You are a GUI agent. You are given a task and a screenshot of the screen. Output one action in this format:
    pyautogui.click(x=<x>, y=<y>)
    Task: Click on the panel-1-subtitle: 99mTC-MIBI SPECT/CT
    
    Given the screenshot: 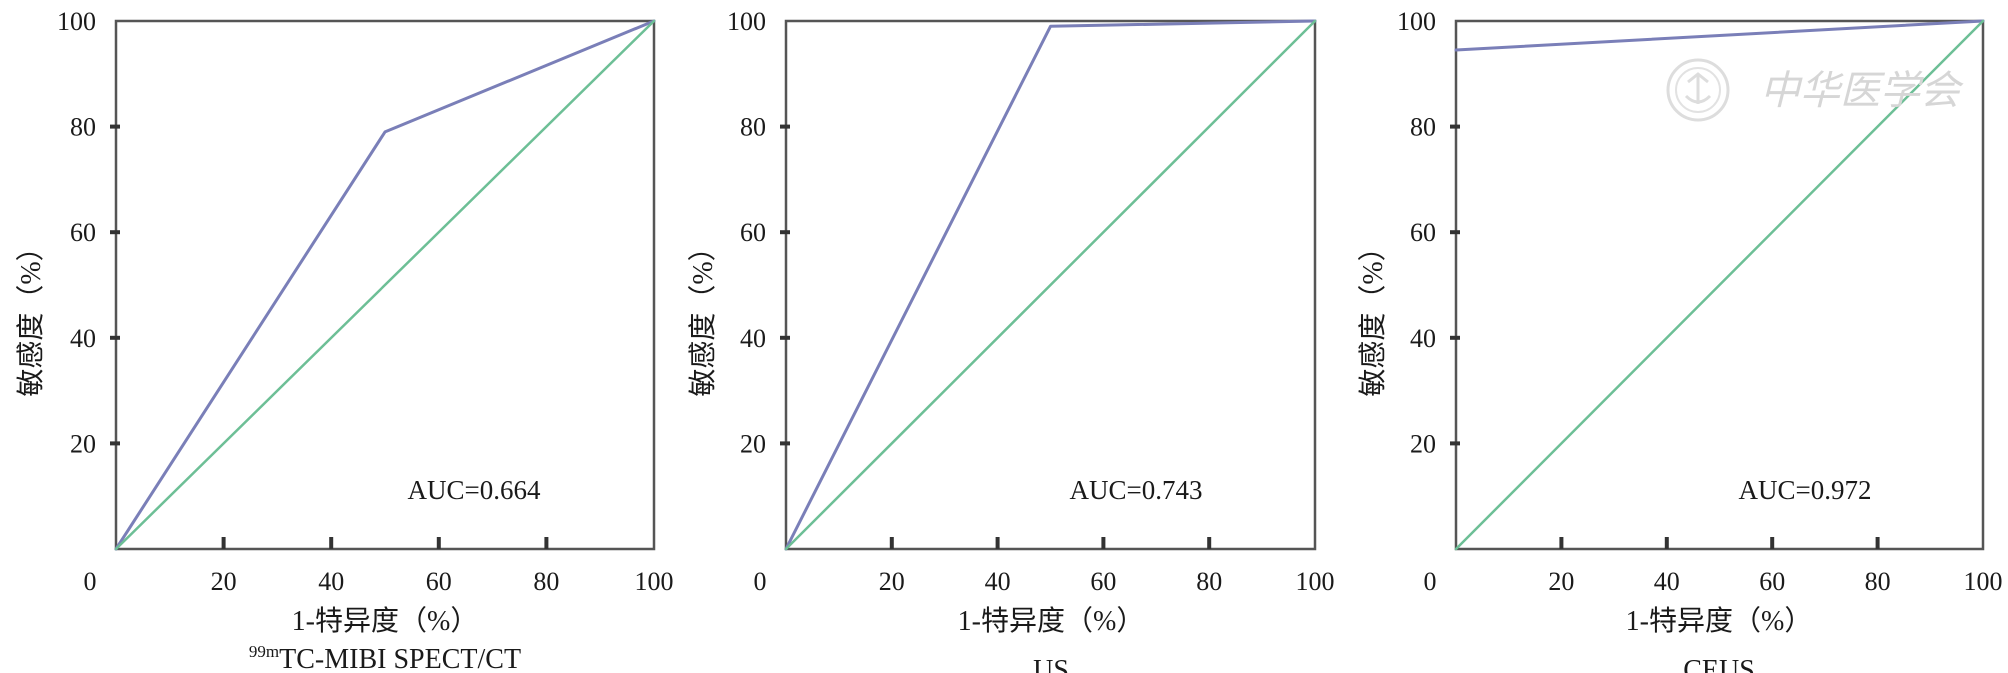 What is the action you would take?
    pyautogui.click(x=385, y=657)
    